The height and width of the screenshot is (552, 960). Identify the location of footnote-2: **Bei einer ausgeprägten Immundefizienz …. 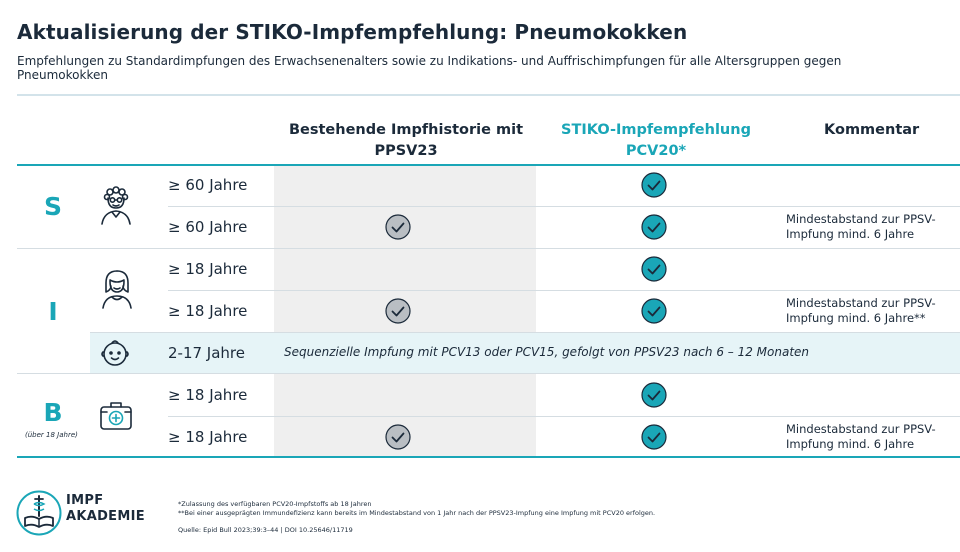
(417, 513).